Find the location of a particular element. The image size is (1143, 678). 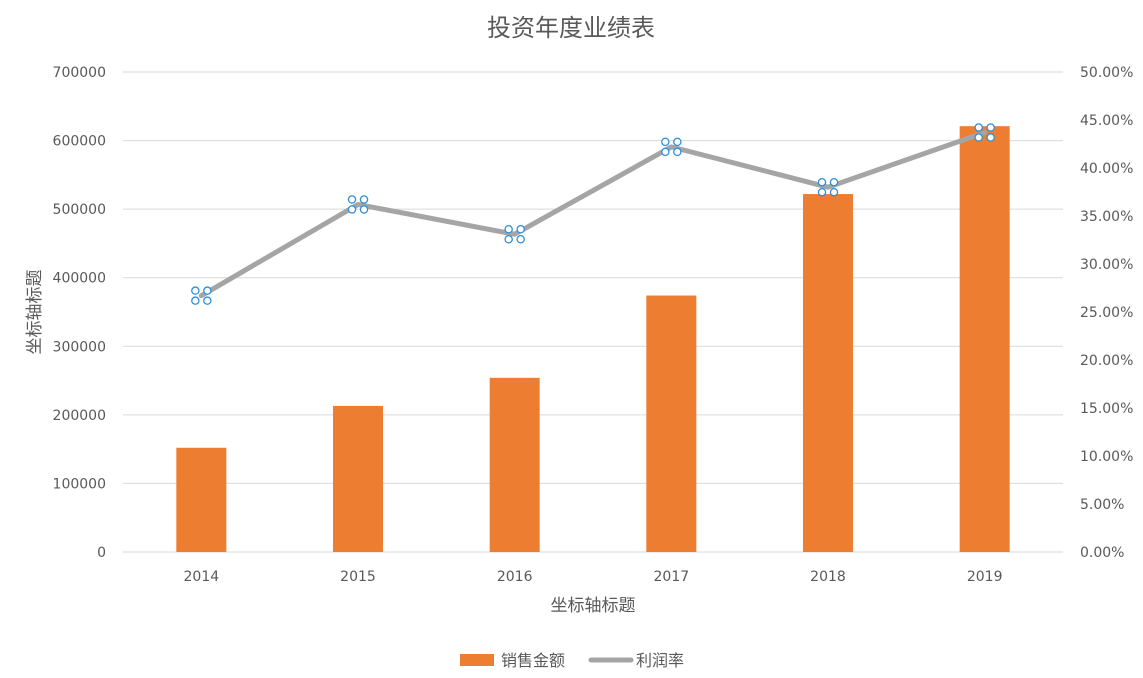

chart-title: 投资年度业绩表 is located at coordinates (571, 28).